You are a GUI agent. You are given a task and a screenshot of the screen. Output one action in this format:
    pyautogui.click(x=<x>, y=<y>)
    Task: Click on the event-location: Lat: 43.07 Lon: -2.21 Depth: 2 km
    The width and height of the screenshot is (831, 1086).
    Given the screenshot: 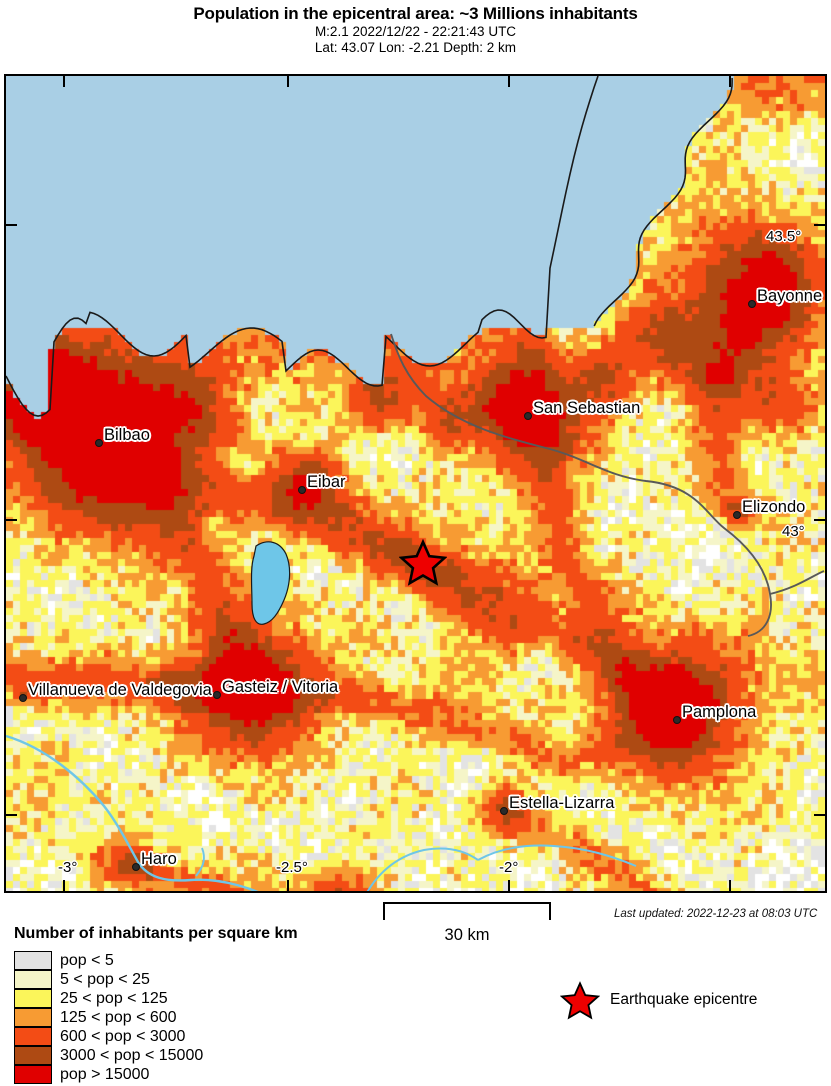 What is the action you would take?
    pyautogui.click(x=415, y=47)
    